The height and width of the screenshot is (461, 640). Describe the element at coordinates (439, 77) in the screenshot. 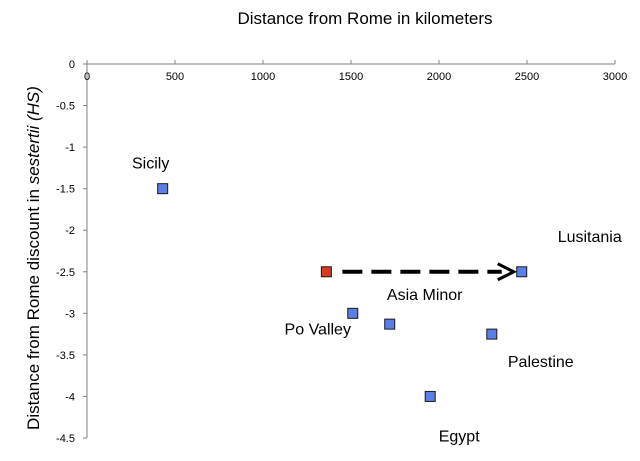

I see `x-tick-label: 2000` at that location.